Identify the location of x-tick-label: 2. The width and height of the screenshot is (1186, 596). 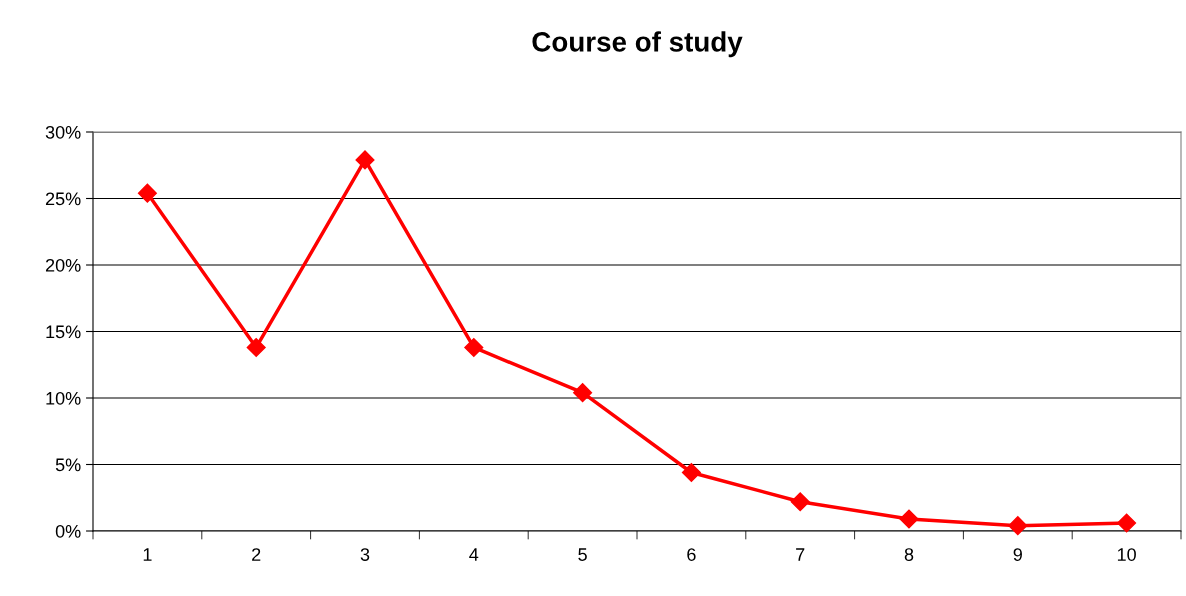
(256, 554).